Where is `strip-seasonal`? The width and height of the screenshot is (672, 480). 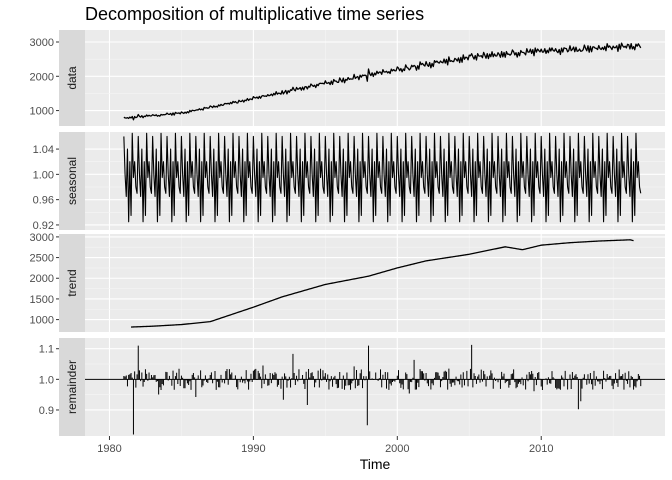
strip-seasonal is located at coordinates (72, 181).